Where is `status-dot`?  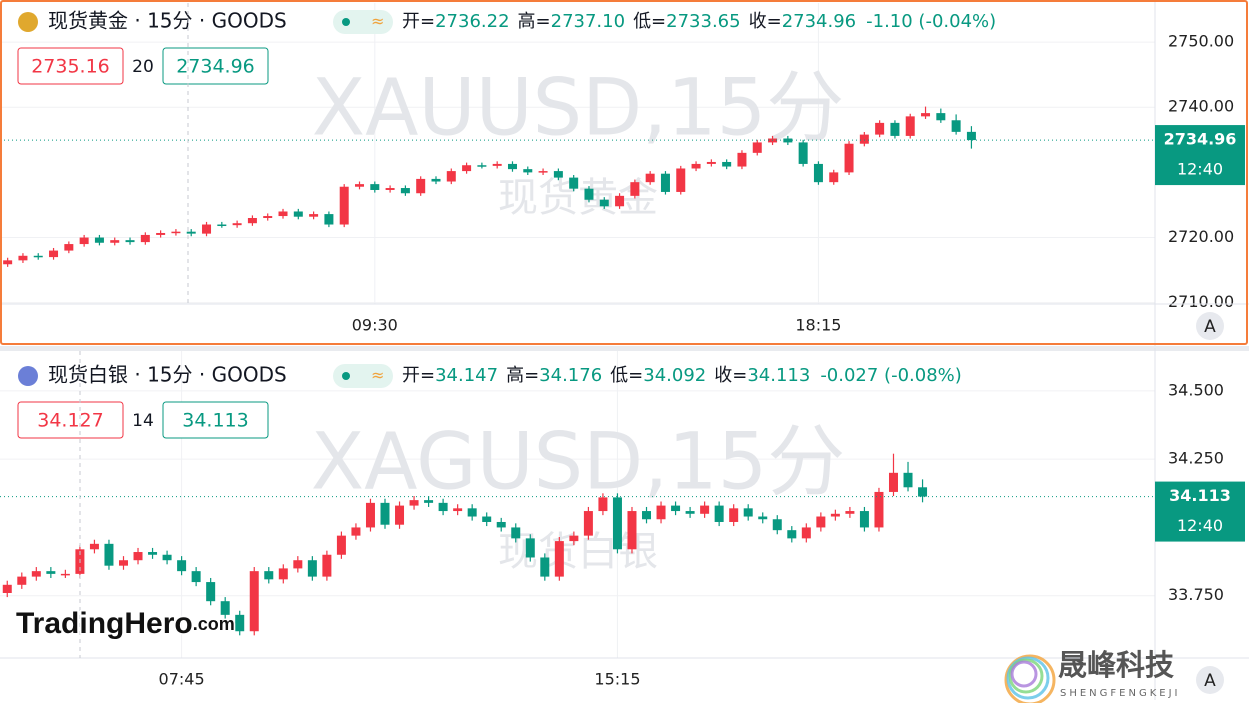
status-dot is located at coordinates (346, 376).